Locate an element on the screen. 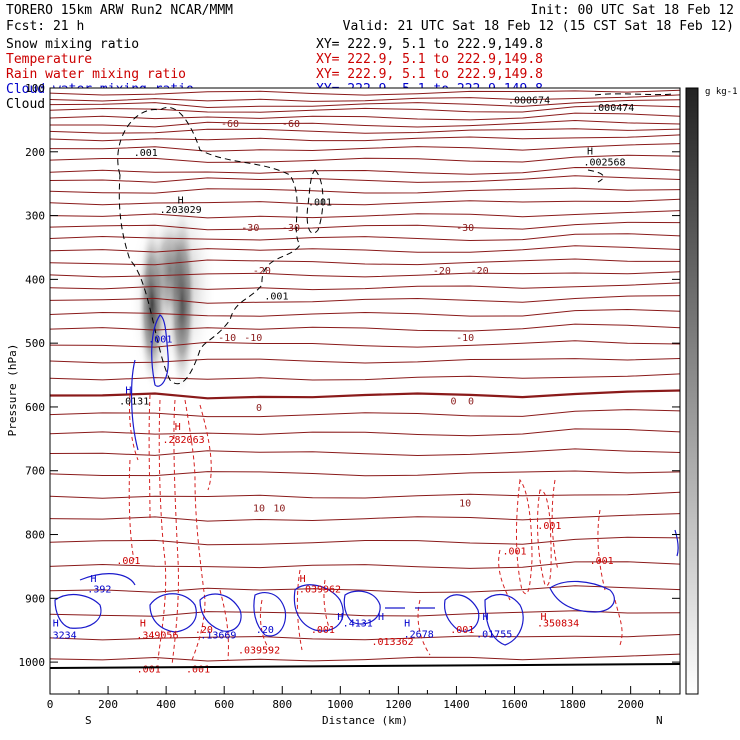  x-tick-label: 1600 is located at coordinates (514, 704).